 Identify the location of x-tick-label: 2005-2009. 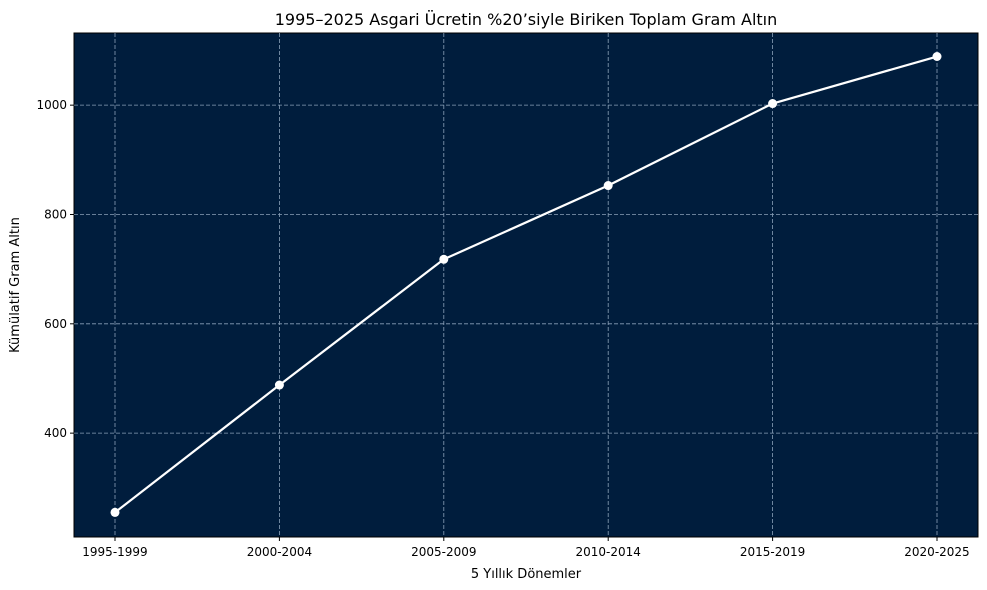
(443, 552).